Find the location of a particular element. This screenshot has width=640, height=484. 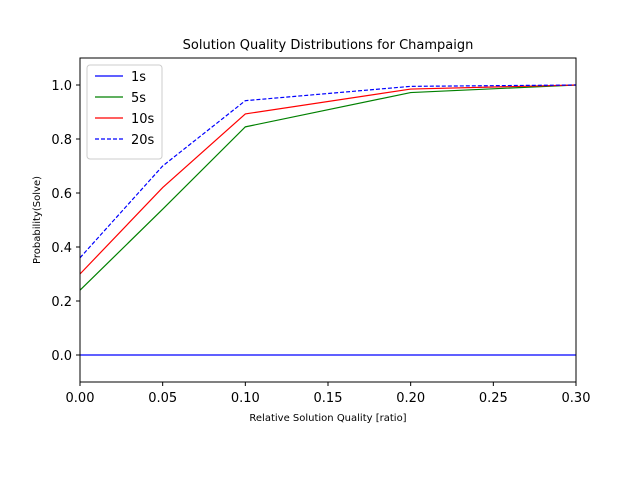

x-tick-label: 0.20 is located at coordinates (410, 398).